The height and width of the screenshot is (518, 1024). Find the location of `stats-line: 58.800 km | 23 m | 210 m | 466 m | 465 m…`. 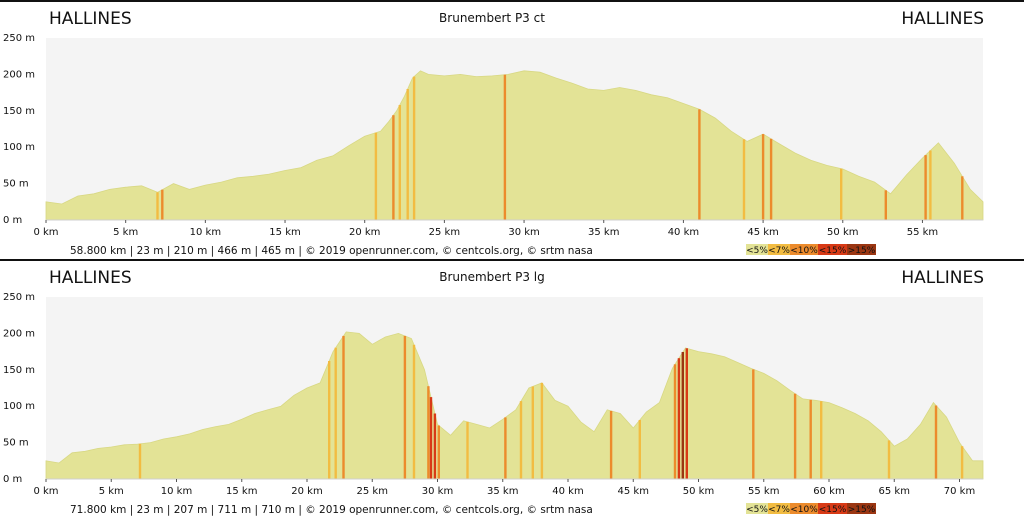

stats-line: 58.800 km | 23 m | 210 m | 466 m | 465 m… is located at coordinates (331, 251).